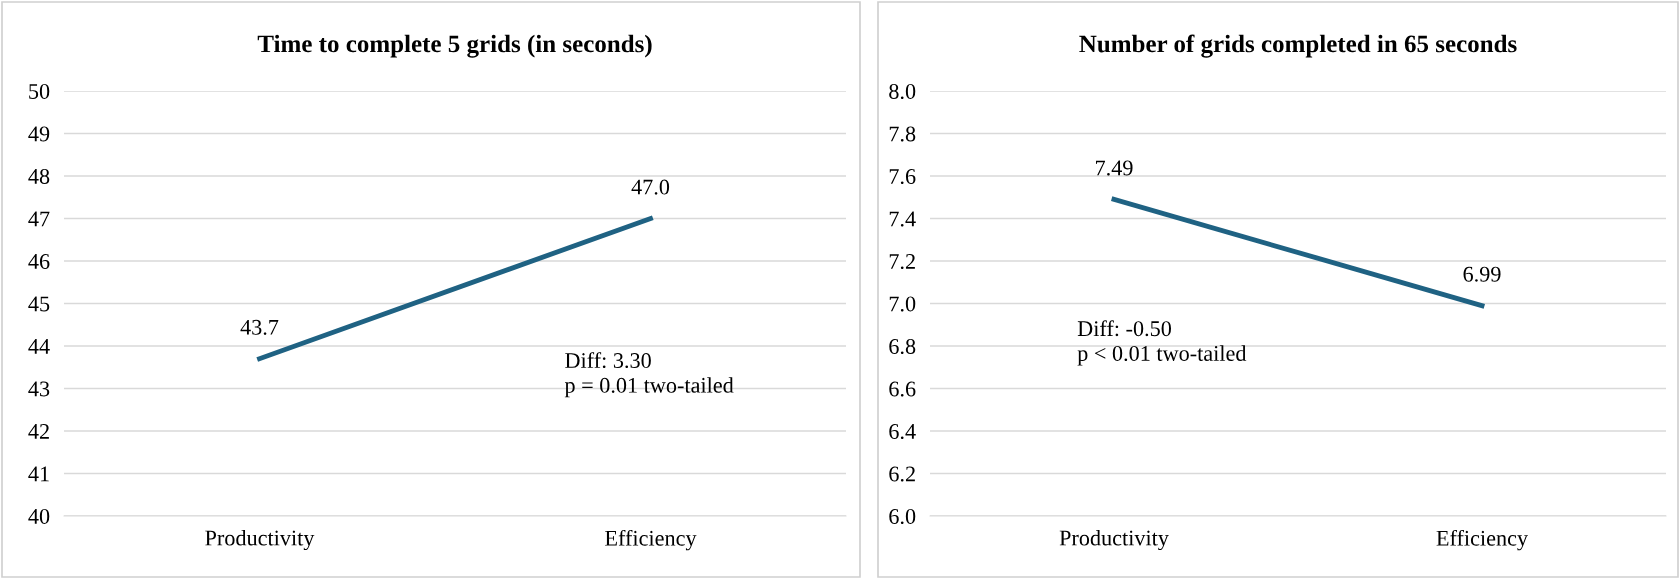 The image size is (1680, 579). Describe the element at coordinates (39, 219) in the screenshot. I see `y-tick-label: 47` at that location.